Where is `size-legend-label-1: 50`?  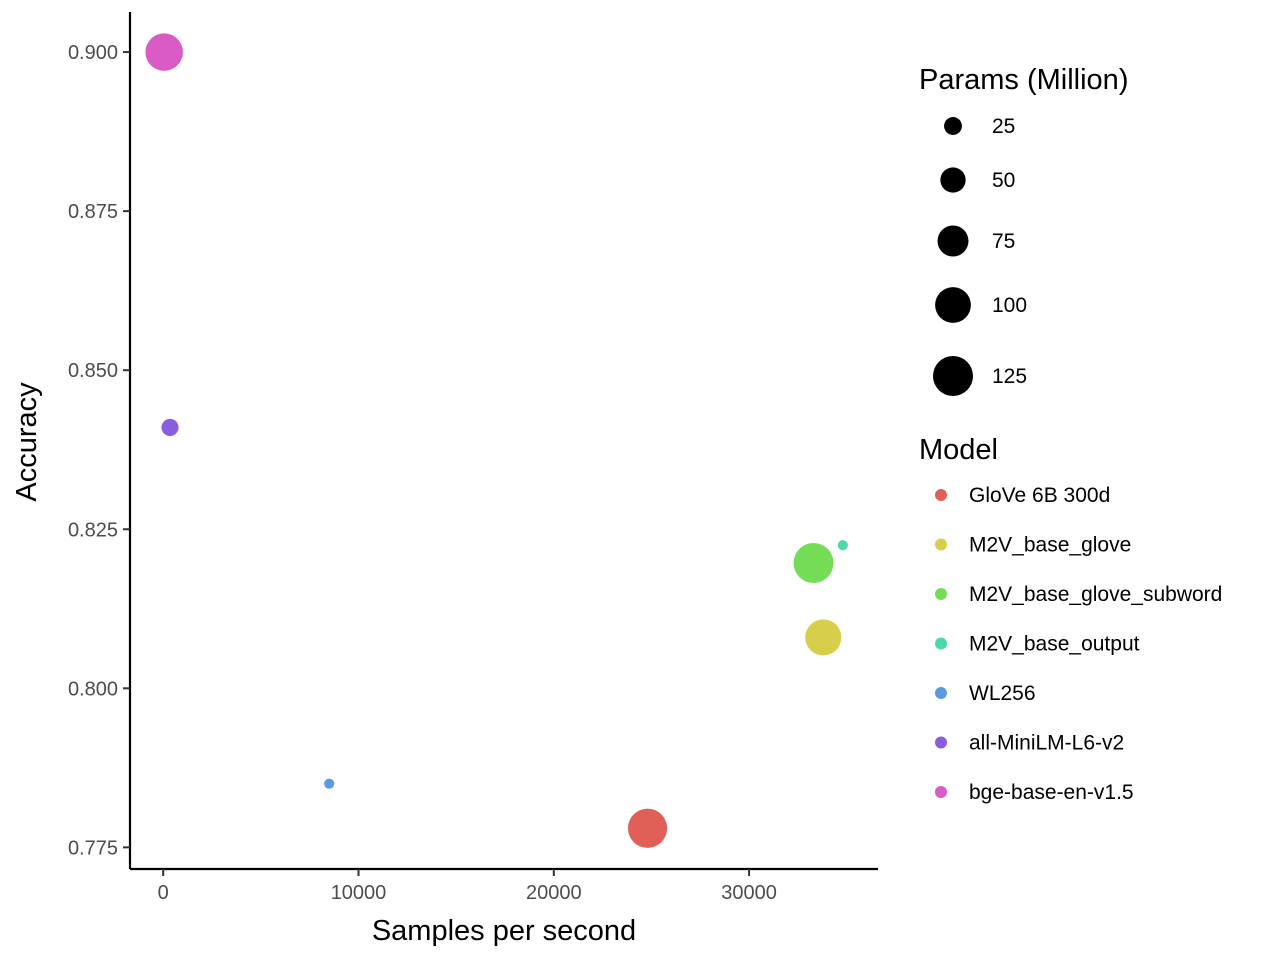
size-legend-label-1: 50 is located at coordinates (1003, 180).